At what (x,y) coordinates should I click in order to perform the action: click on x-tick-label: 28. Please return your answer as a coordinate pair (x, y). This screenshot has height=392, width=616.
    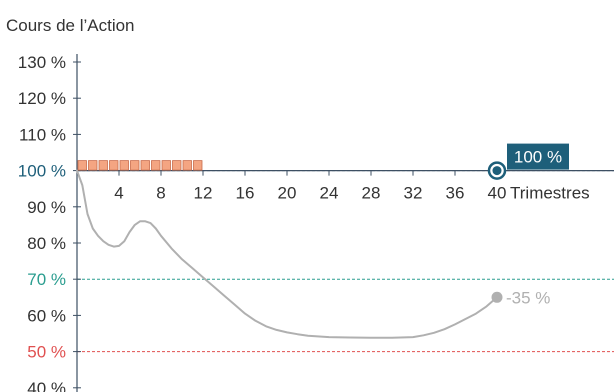
    Looking at the image, I should click on (371, 193).